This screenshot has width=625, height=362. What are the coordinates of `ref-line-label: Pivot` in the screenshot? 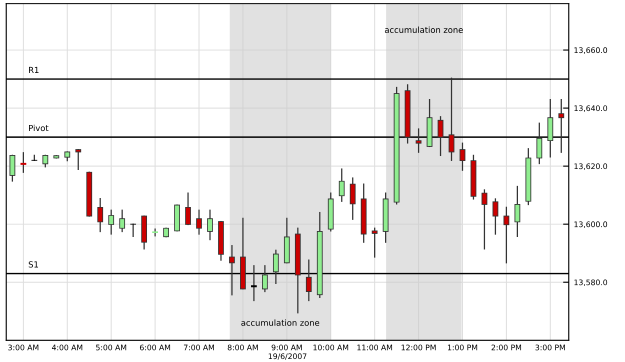 It's located at (38, 128).